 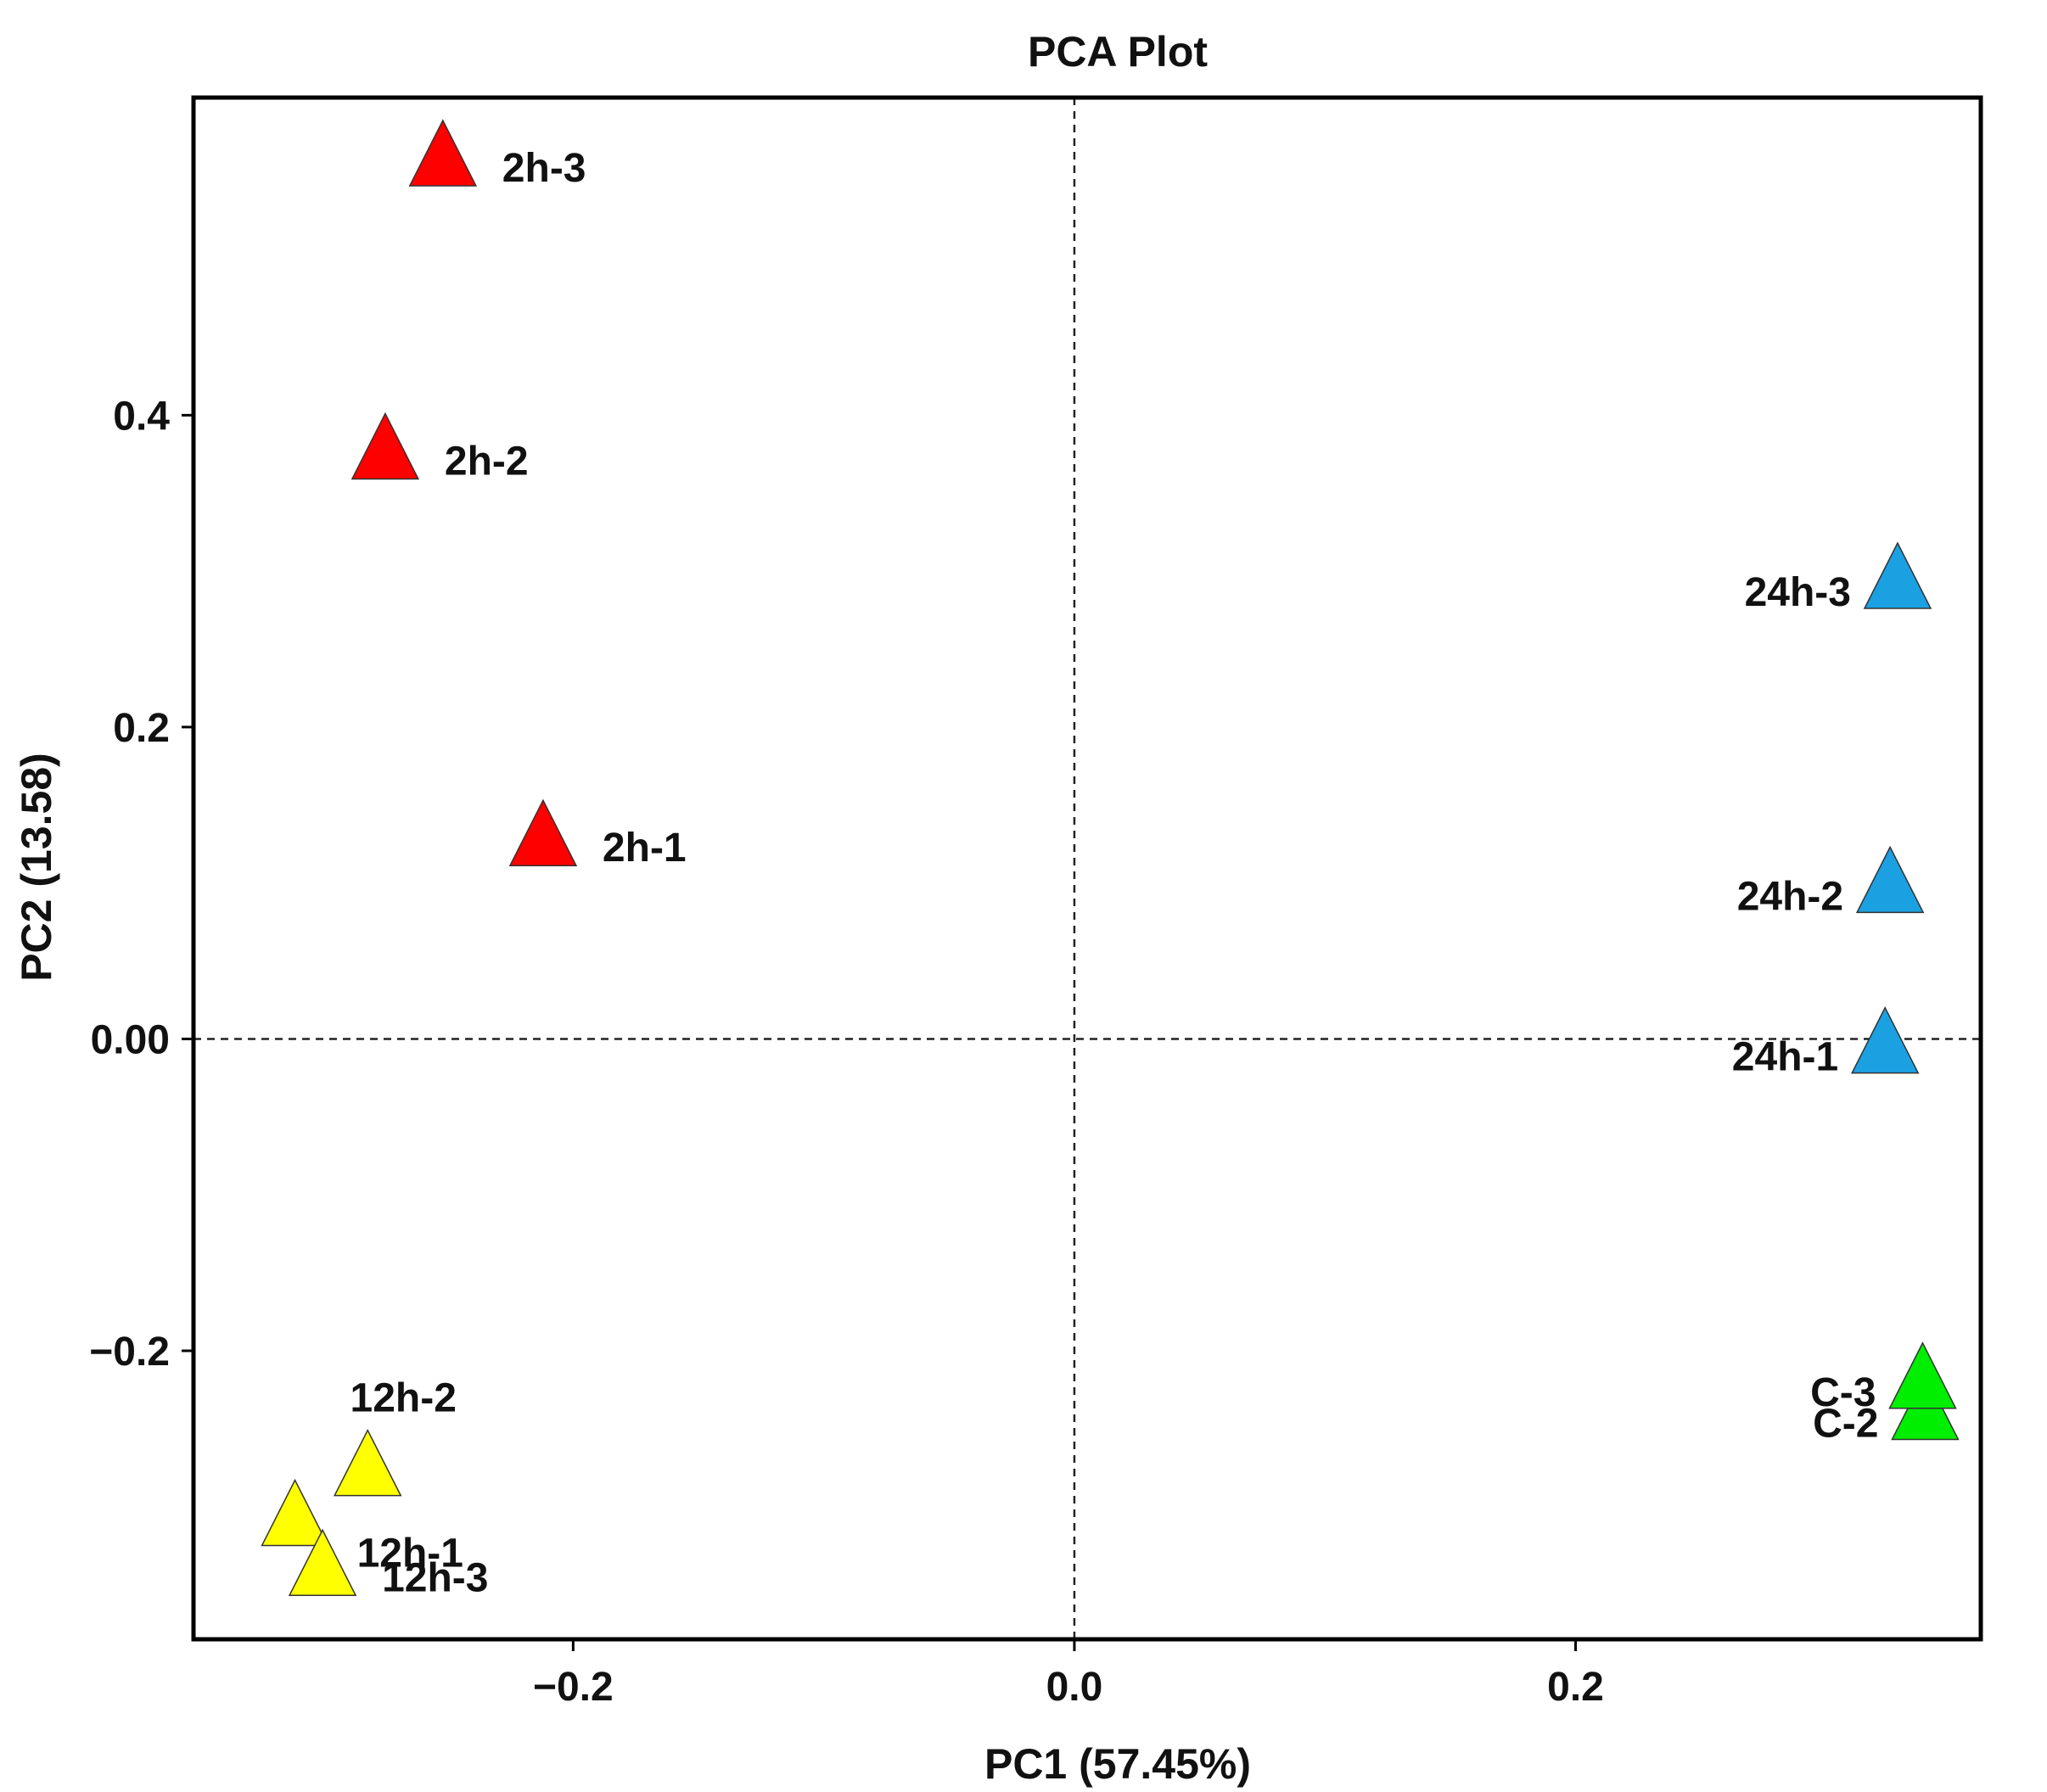 I want to click on point-label-24h-2: 24h-2, so click(x=1790, y=897).